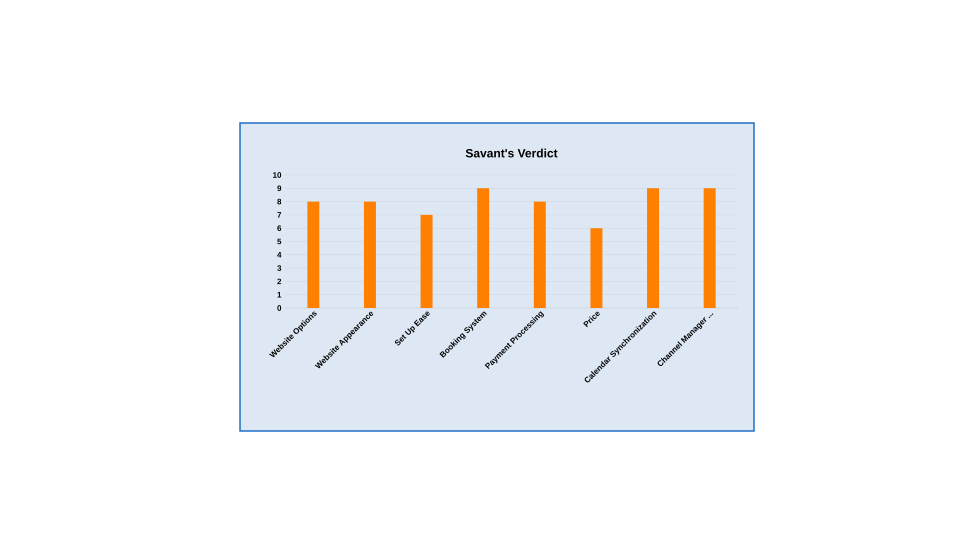 The width and height of the screenshot is (961, 543). What do you see at coordinates (279, 188) in the screenshot?
I see `y-tick-label: 9` at bounding box center [279, 188].